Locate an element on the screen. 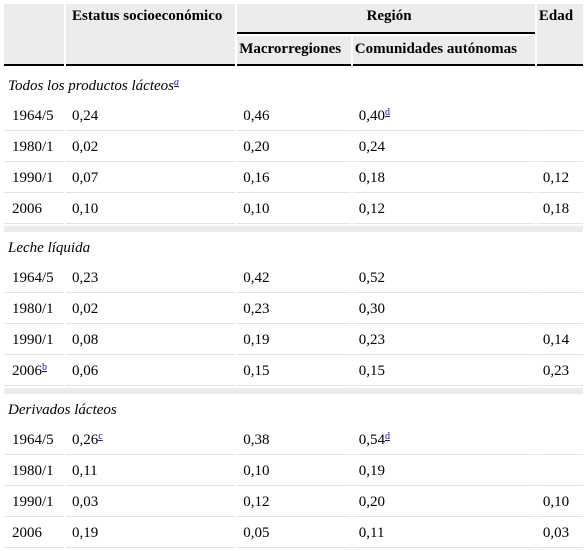 The image size is (587, 551). cell-edad-text: 0,12 is located at coordinates (556, 177).